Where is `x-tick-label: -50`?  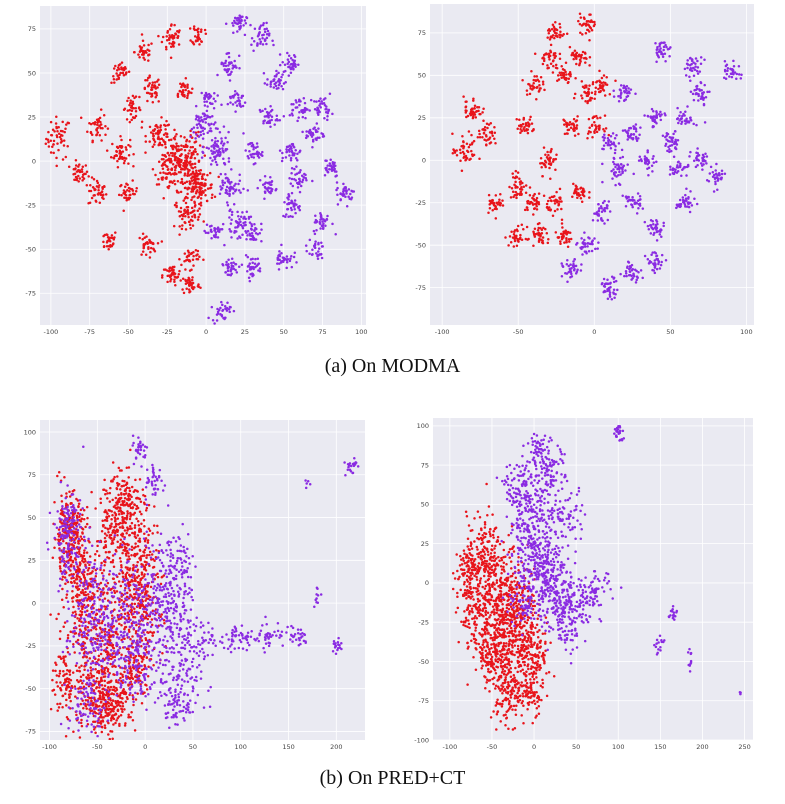 x-tick-label: -50 is located at coordinates (518, 332).